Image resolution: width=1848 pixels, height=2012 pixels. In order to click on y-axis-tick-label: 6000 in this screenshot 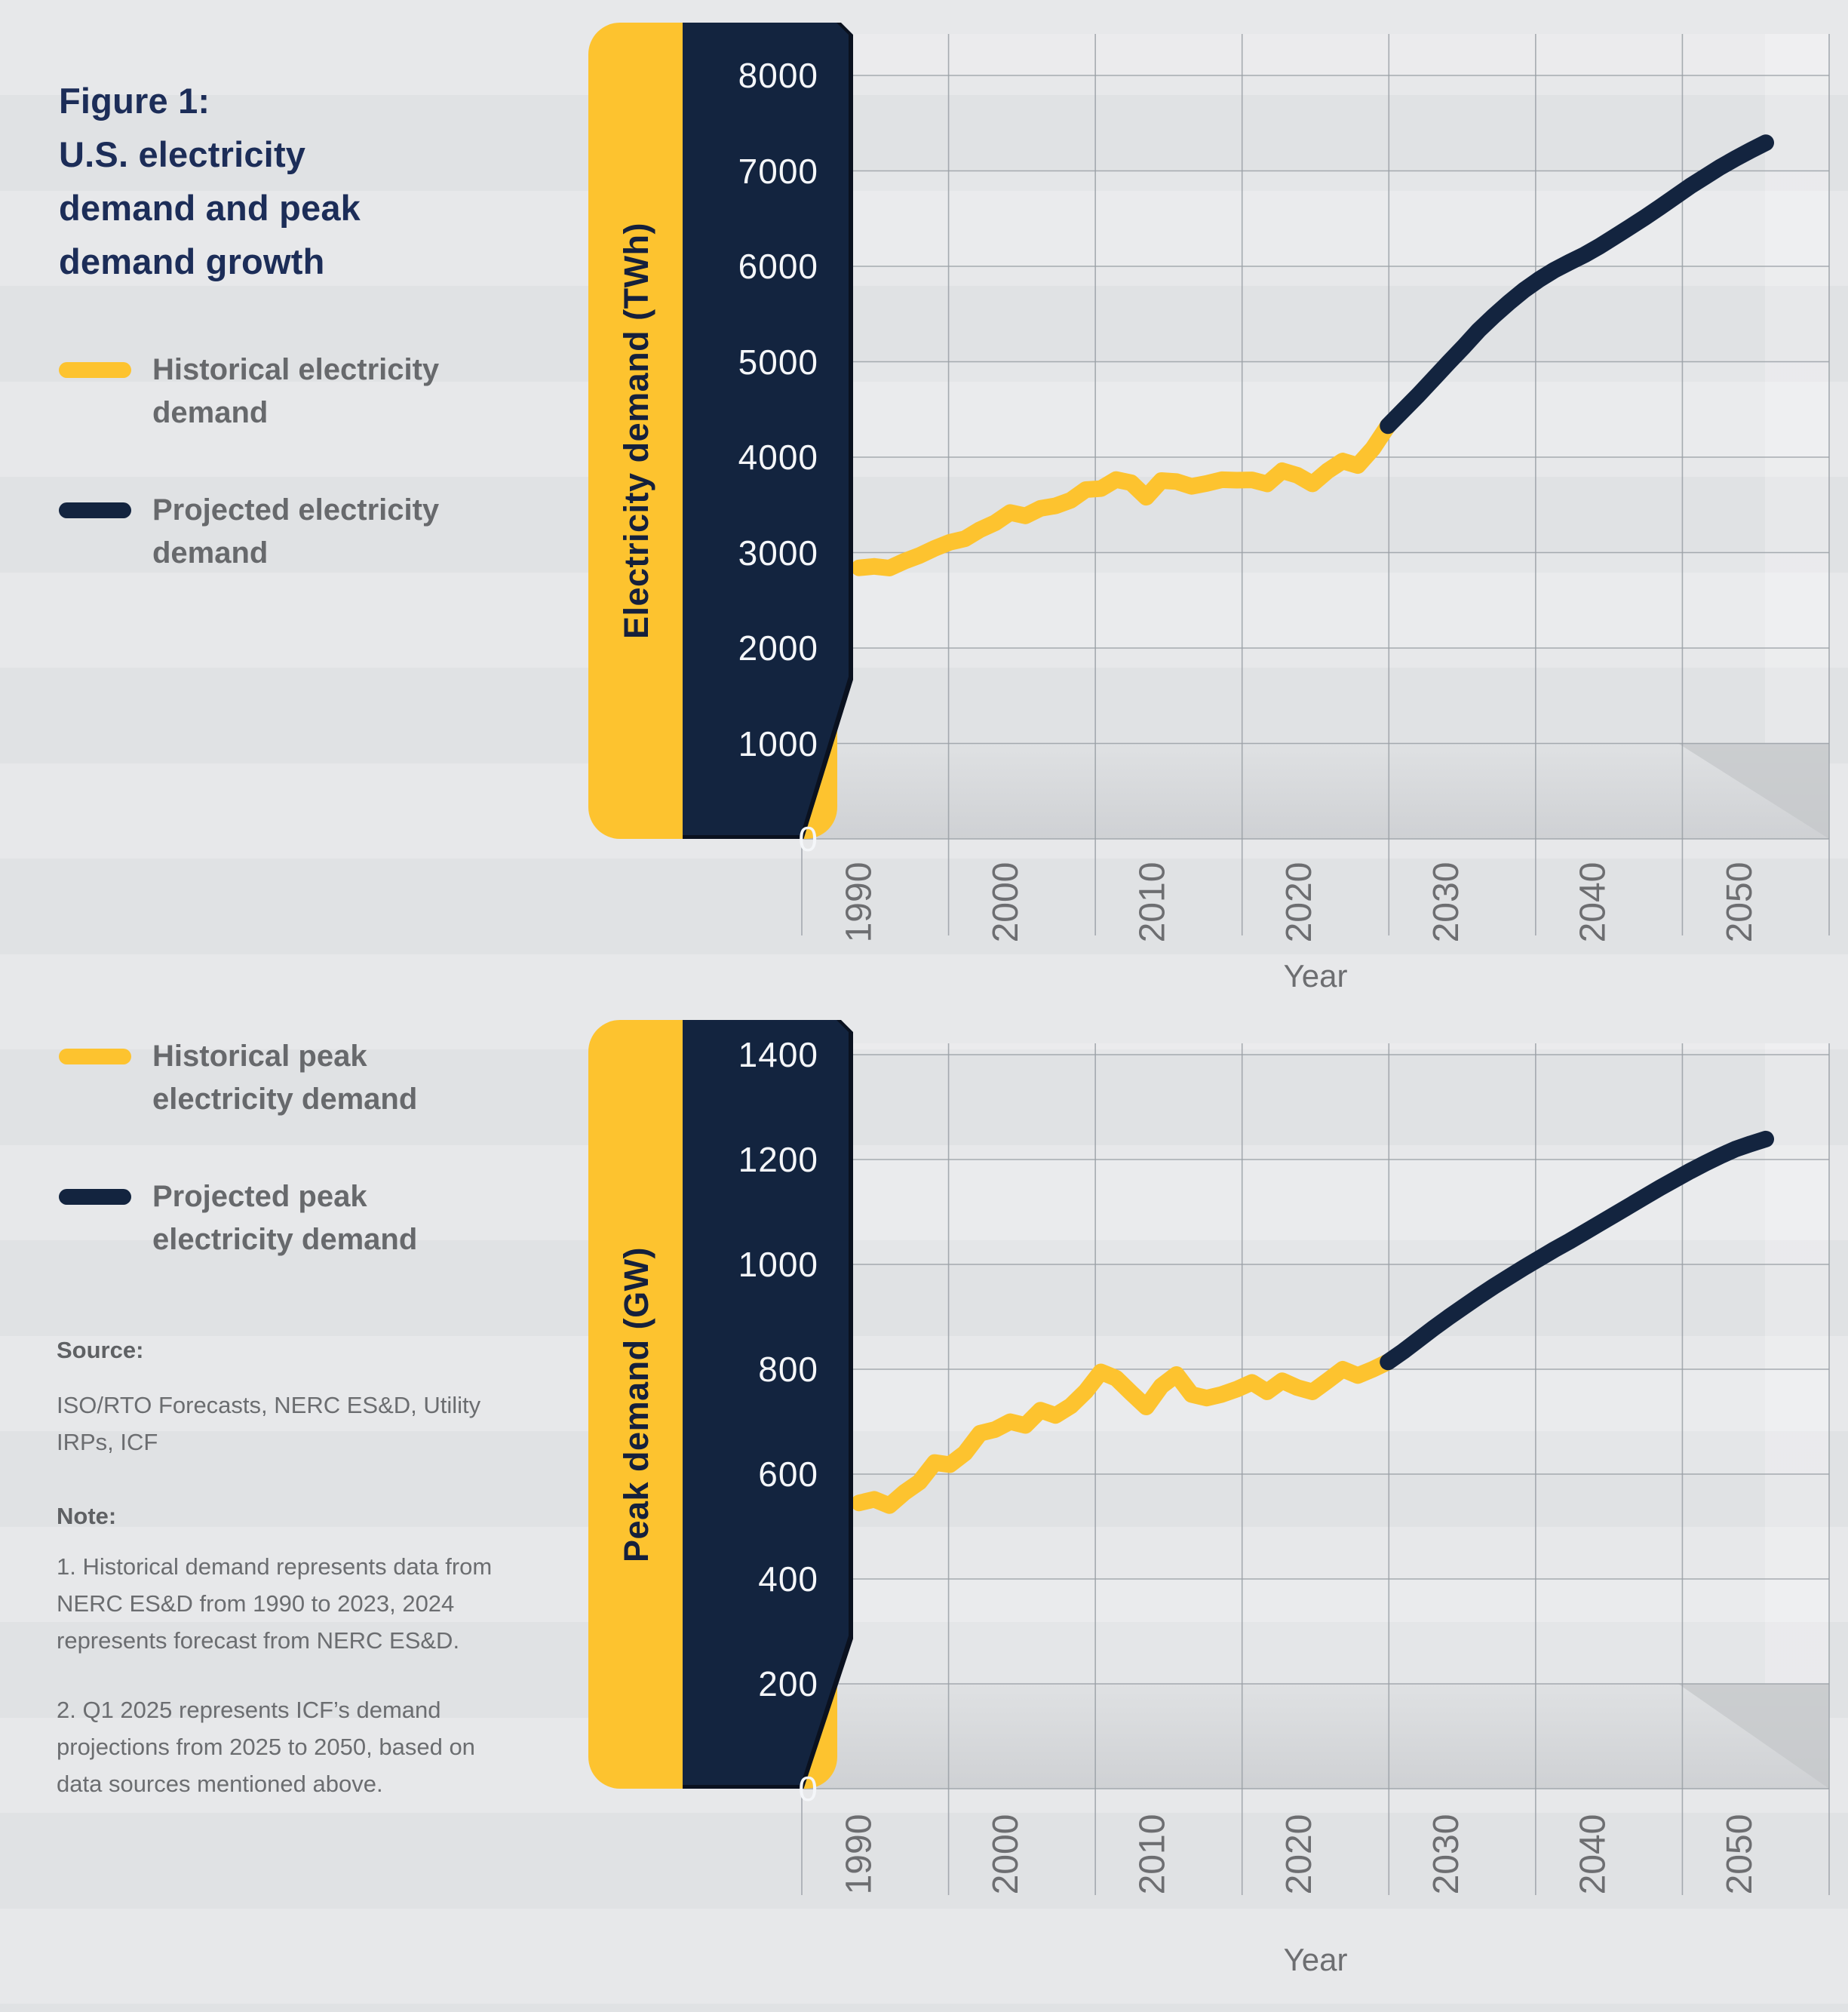, I will do `click(778, 267)`.